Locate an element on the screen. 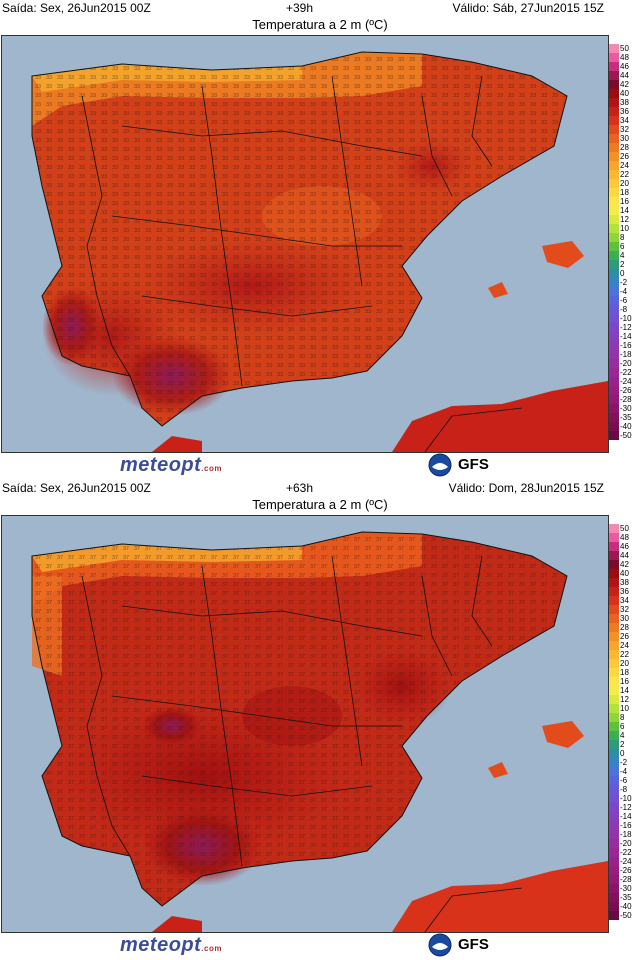 This screenshot has height=960, width=640. colorbar-label: 20 is located at coordinates (624, 183).